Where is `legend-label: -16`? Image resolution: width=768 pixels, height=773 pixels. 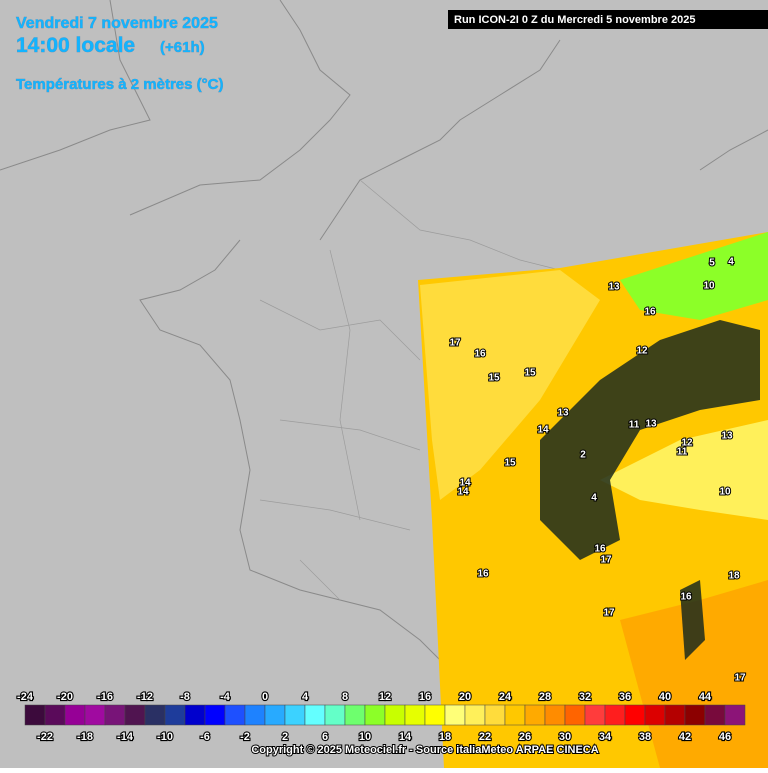 legend-label: -16 is located at coordinates (105, 697).